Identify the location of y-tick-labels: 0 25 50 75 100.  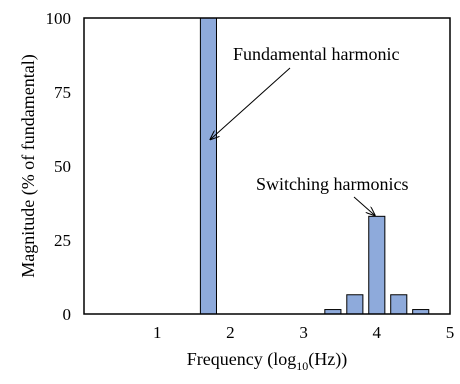
(59, 166).